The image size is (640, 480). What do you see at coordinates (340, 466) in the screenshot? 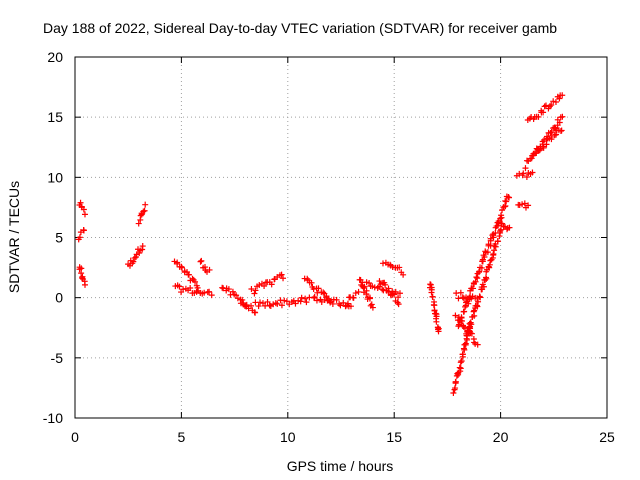
I see `x-axis-label: GPS time / hours` at bounding box center [340, 466].